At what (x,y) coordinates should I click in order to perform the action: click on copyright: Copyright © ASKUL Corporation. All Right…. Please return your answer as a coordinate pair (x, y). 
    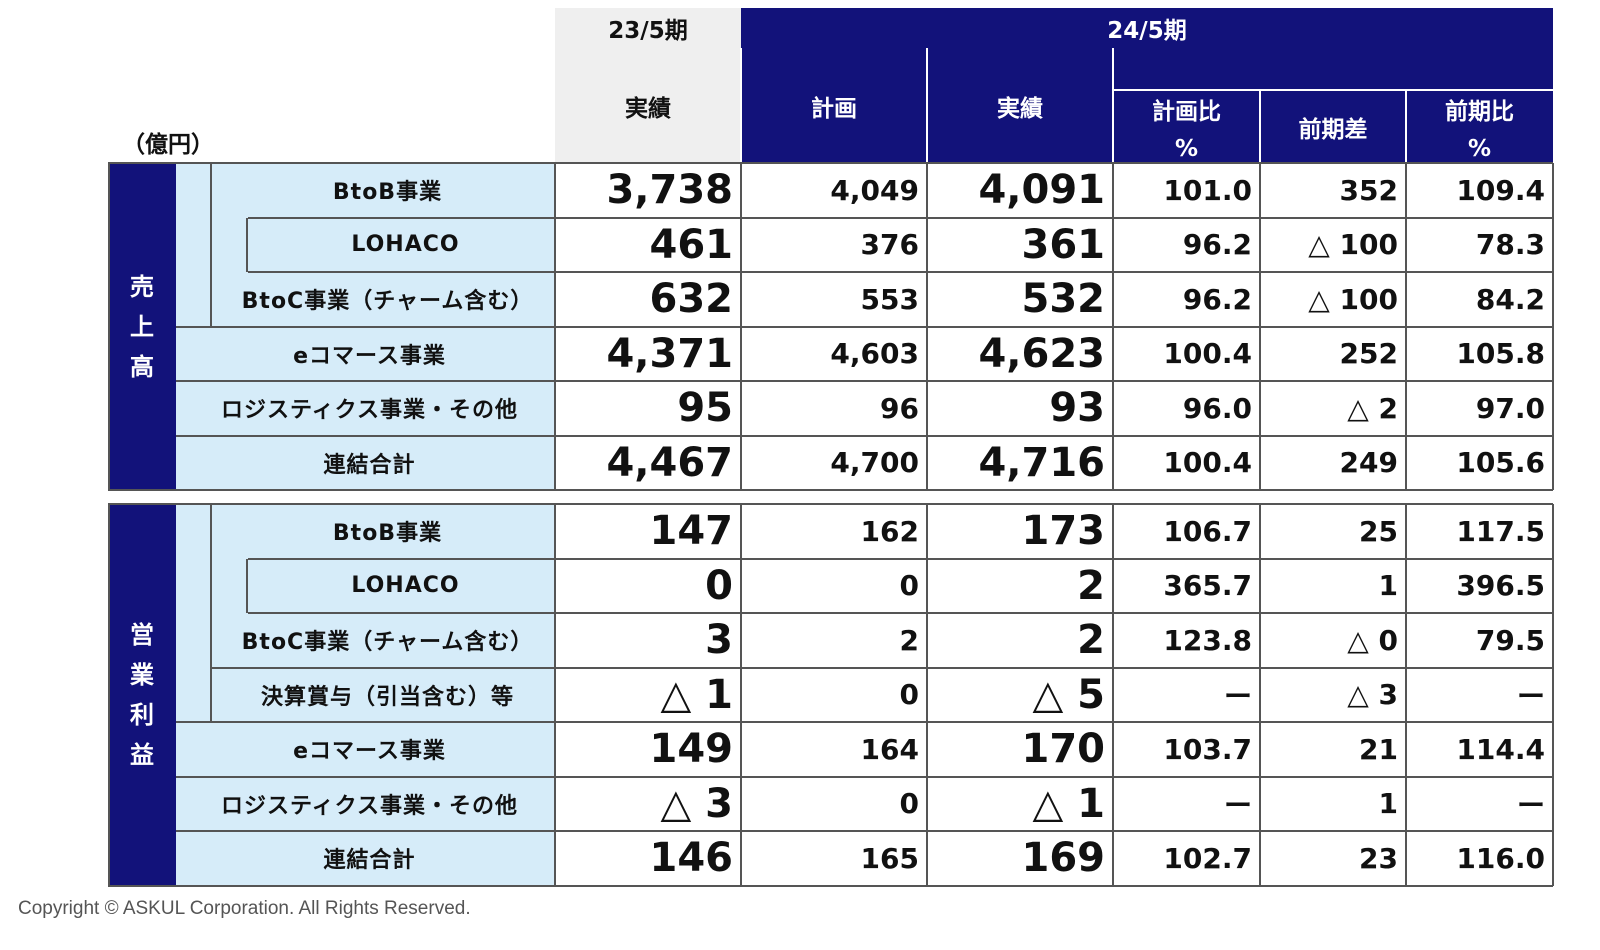
    Looking at the image, I should click on (244, 908).